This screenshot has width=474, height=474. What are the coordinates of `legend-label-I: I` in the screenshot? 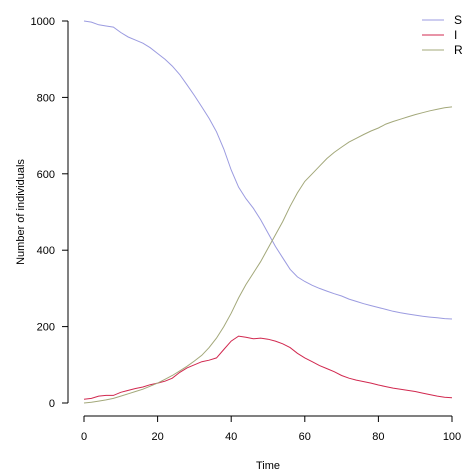 It's located at (455, 35).